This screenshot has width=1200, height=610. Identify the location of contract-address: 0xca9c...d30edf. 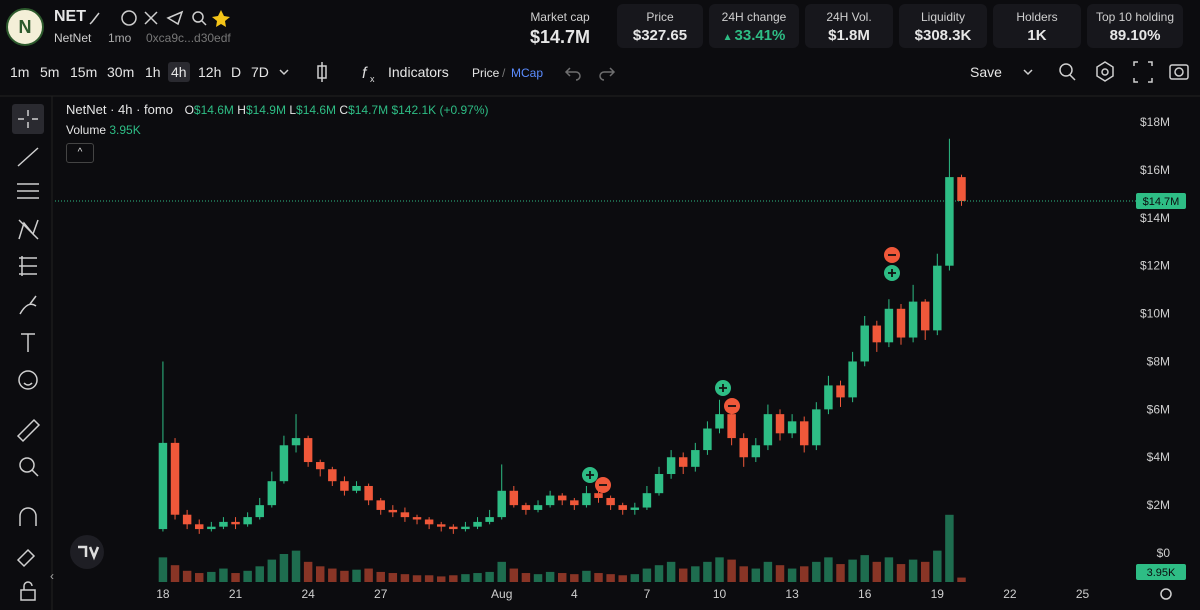
(188, 38).